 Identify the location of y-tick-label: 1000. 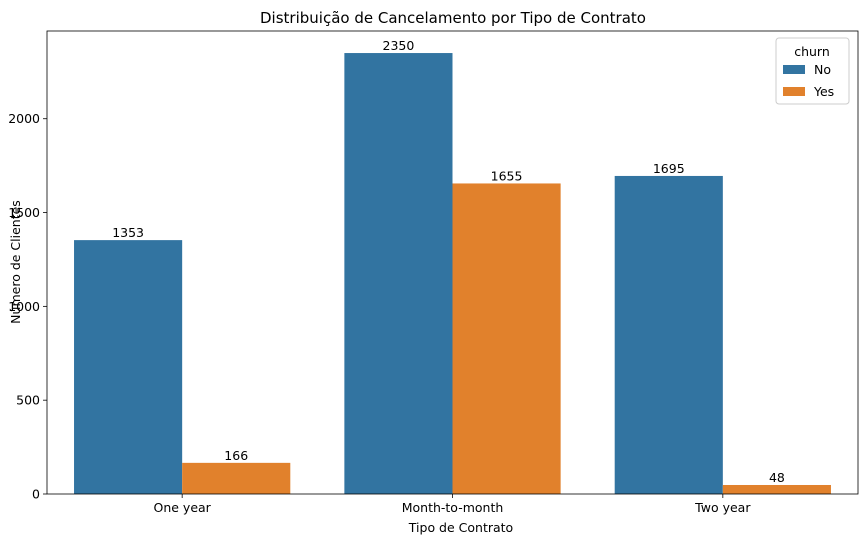
(24, 306).